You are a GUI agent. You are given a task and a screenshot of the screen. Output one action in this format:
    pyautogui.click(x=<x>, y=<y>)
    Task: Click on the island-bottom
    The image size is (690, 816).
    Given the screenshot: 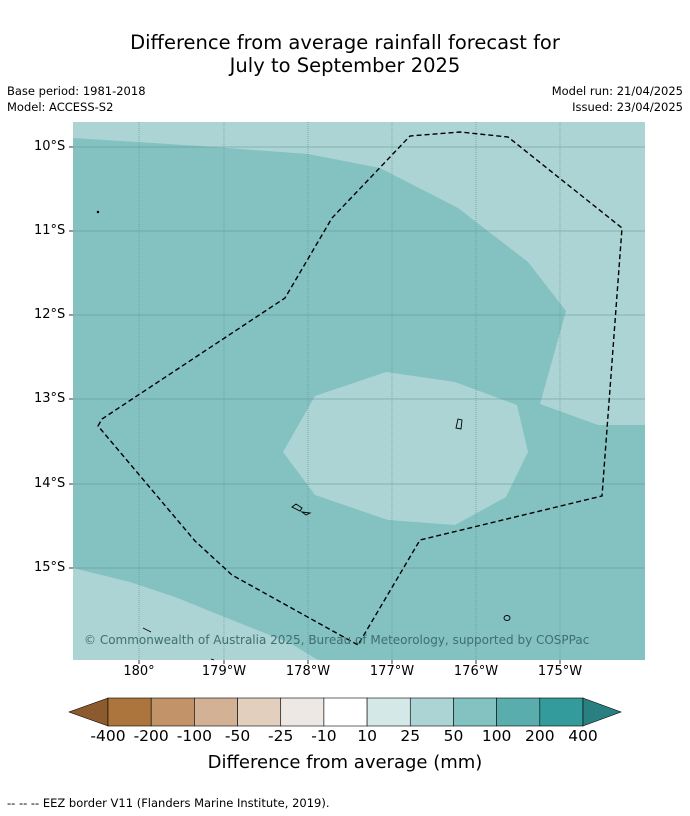 What is the action you would take?
    pyautogui.click(x=212, y=659)
    